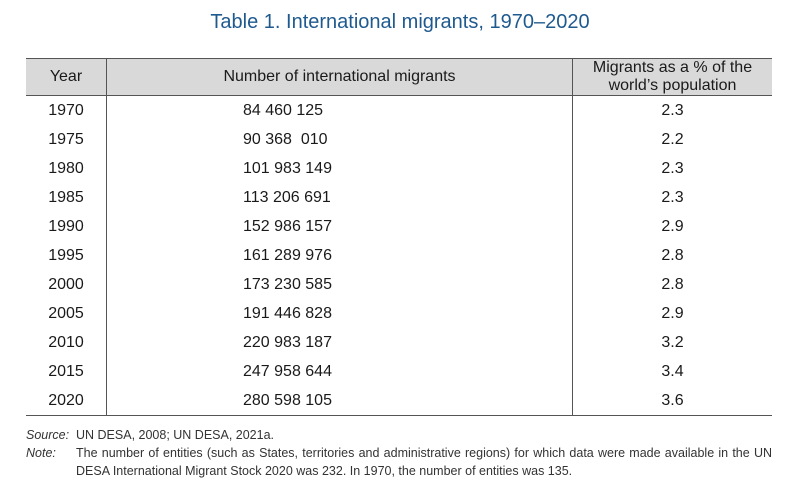 The width and height of the screenshot is (800, 493). I want to click on table-row: 1980 101 983 149 2.3, so click(399, 168).